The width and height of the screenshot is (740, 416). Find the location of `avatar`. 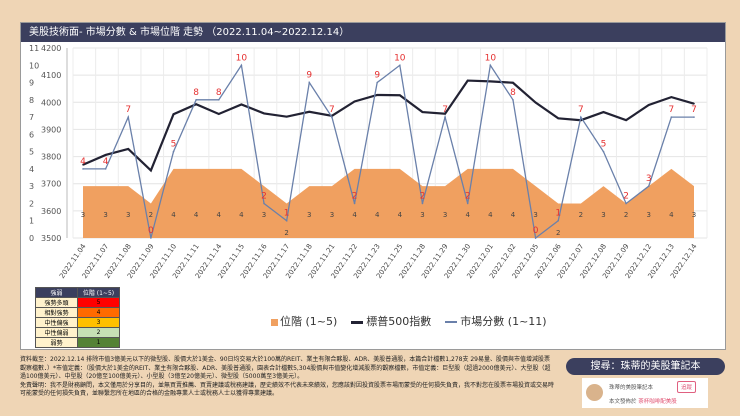

avatar is located at coordinates (594, 392).